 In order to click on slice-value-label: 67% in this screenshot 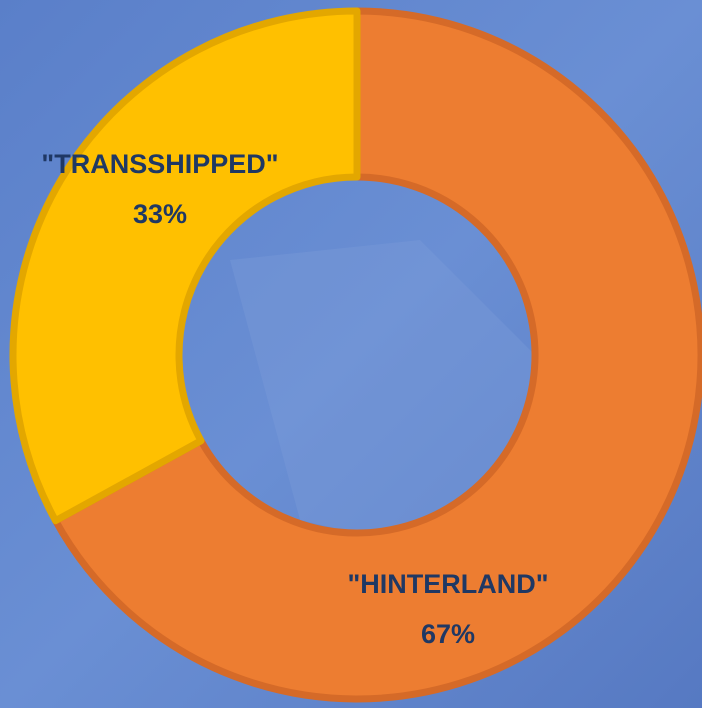, I will do `click(448, 634)`.